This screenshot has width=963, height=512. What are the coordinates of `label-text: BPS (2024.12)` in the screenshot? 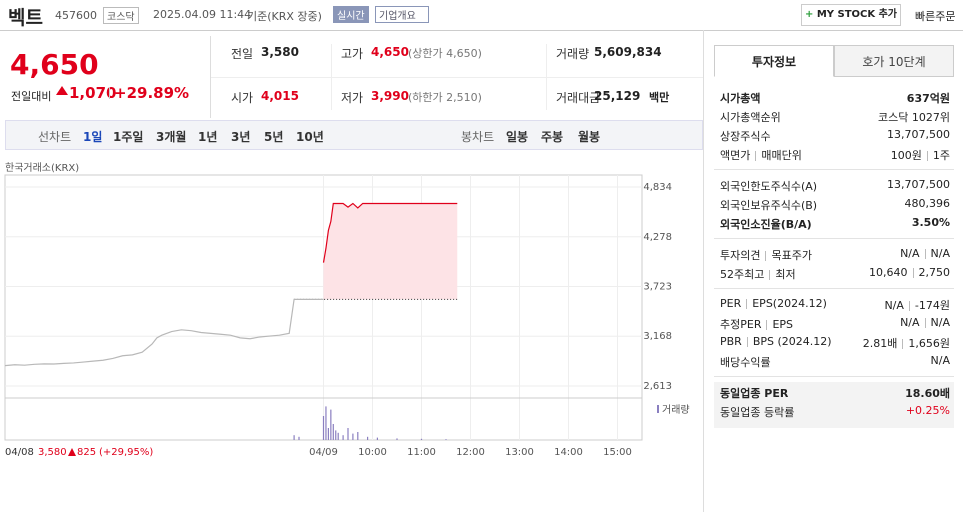 It's located at (792, 341).